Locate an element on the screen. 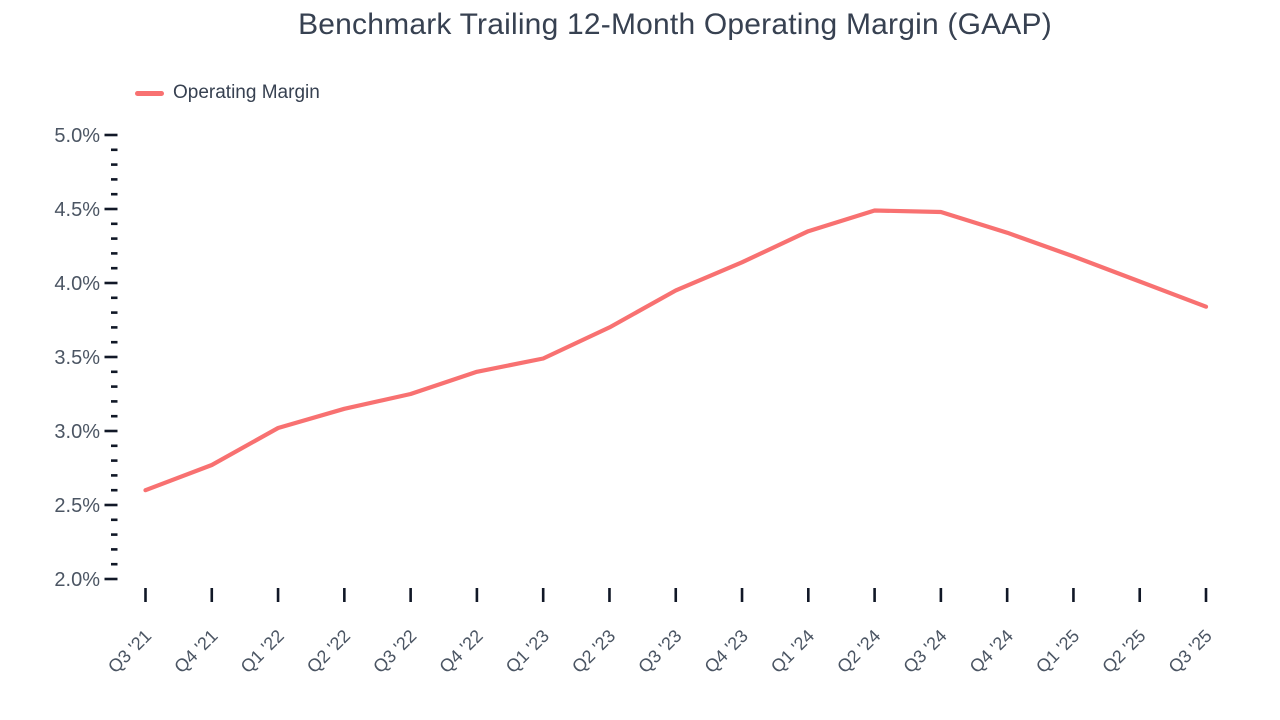 This screenshot has height=720, width=1280. x-axis-tick-label: Q3 '22 is located at coordinates (394, 651).